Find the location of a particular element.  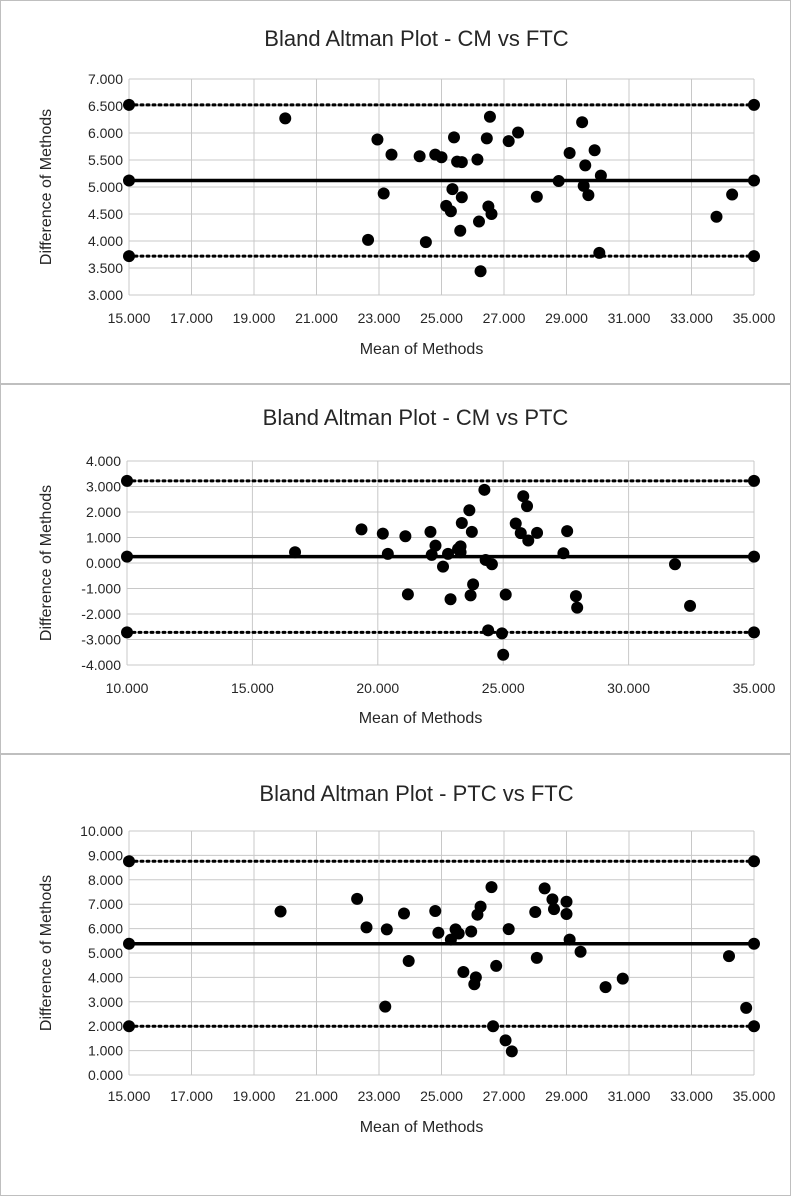

y-tick-label: -2.000 is located at coordinates (101, 614).